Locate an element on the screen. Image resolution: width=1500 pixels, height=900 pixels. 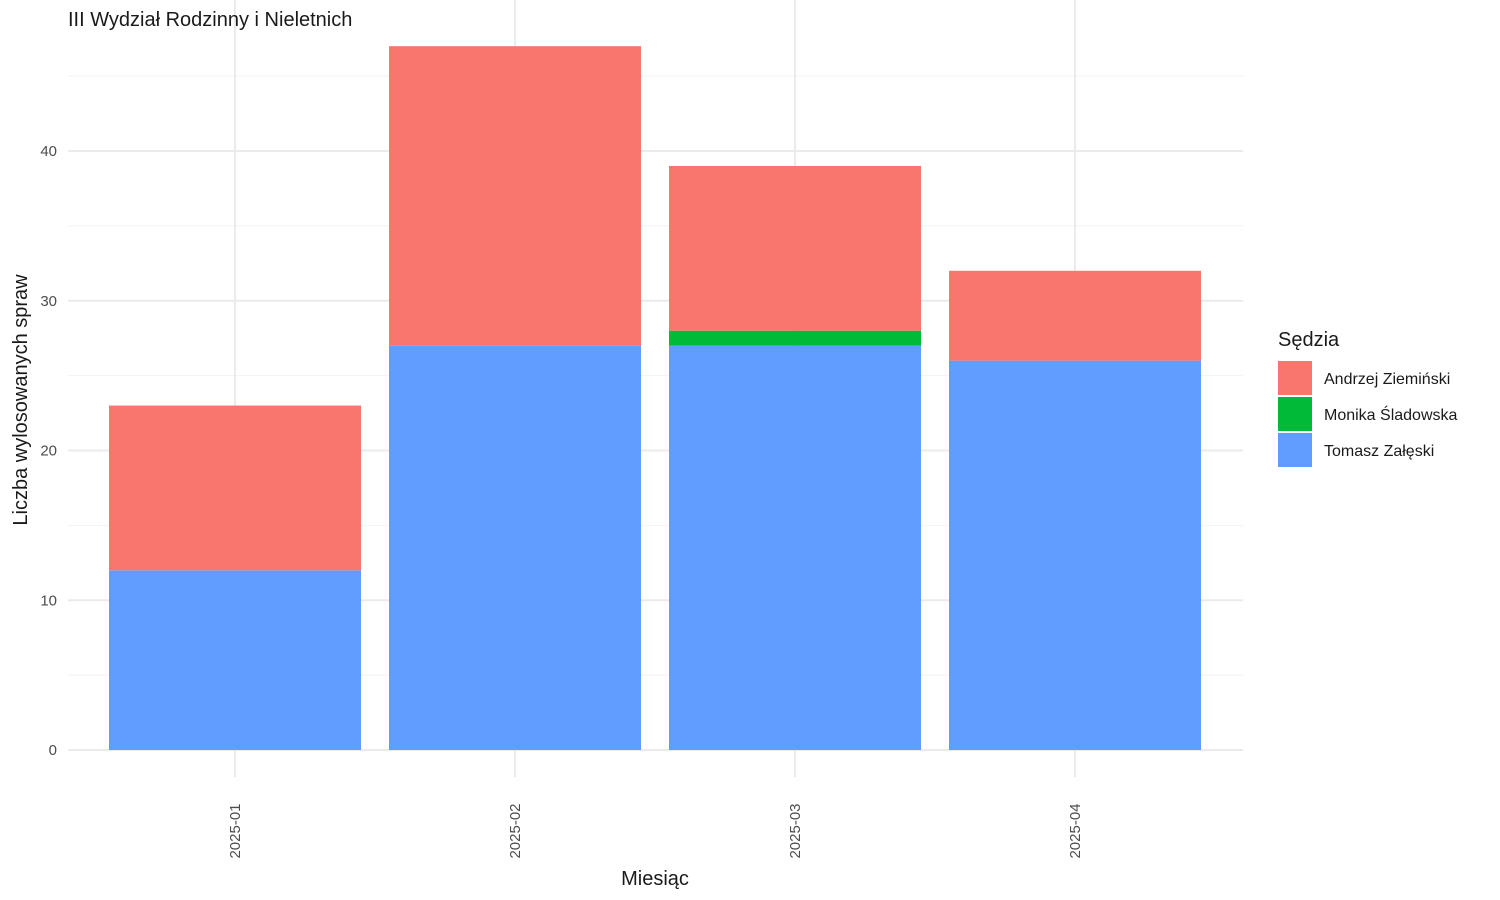
legend-item: Monika Śladowska is located at coordinates (1368, 414).